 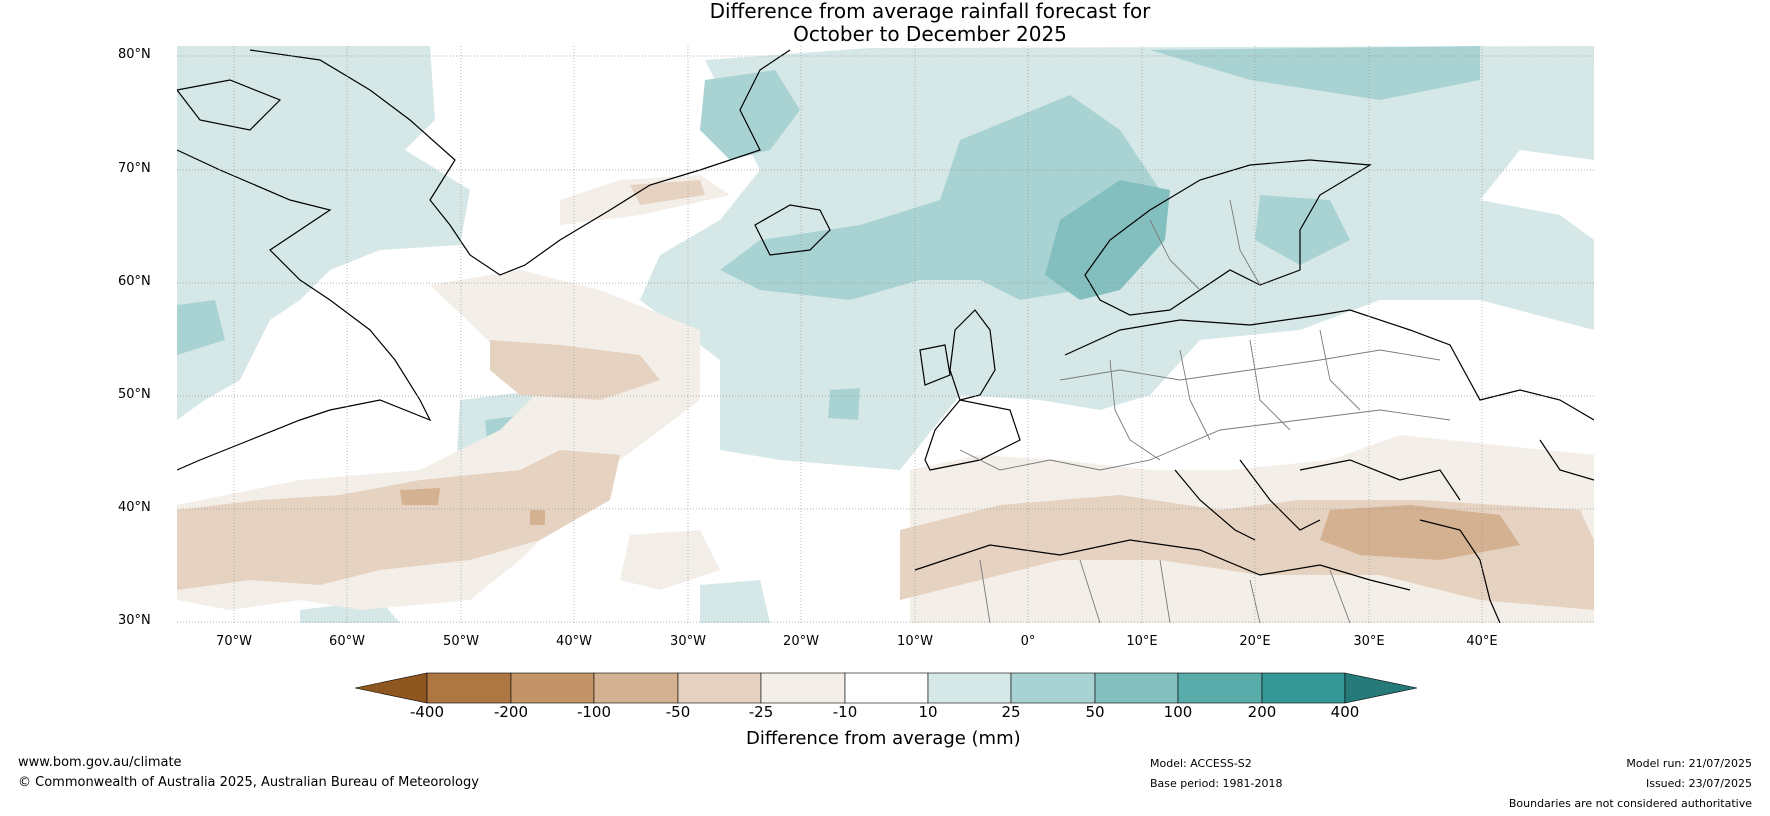 I want to click on british-isles-coastline, so click(x=957, y=355).